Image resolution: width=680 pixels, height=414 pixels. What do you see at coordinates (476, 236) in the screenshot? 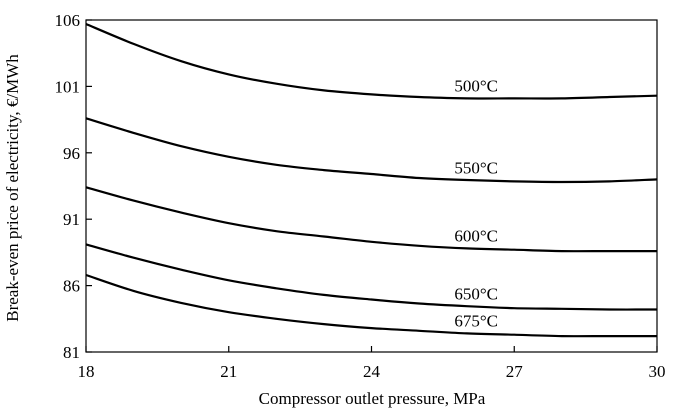
I see `series-label: 600°C` at bounding box center [476, 236].